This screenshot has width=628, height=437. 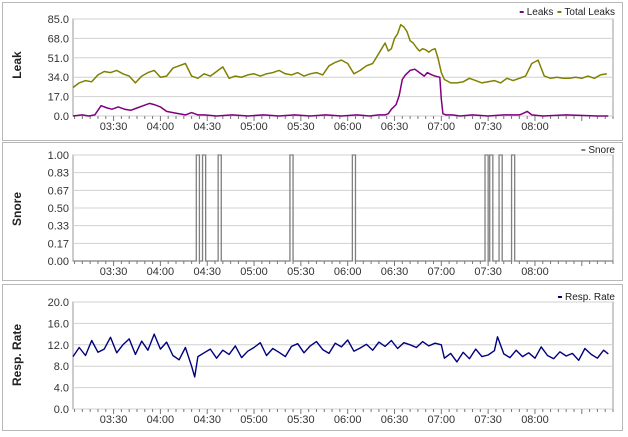 I want to click on leak-legend-label-total-leaks: Total Leaks, so click(x=589, y=12).